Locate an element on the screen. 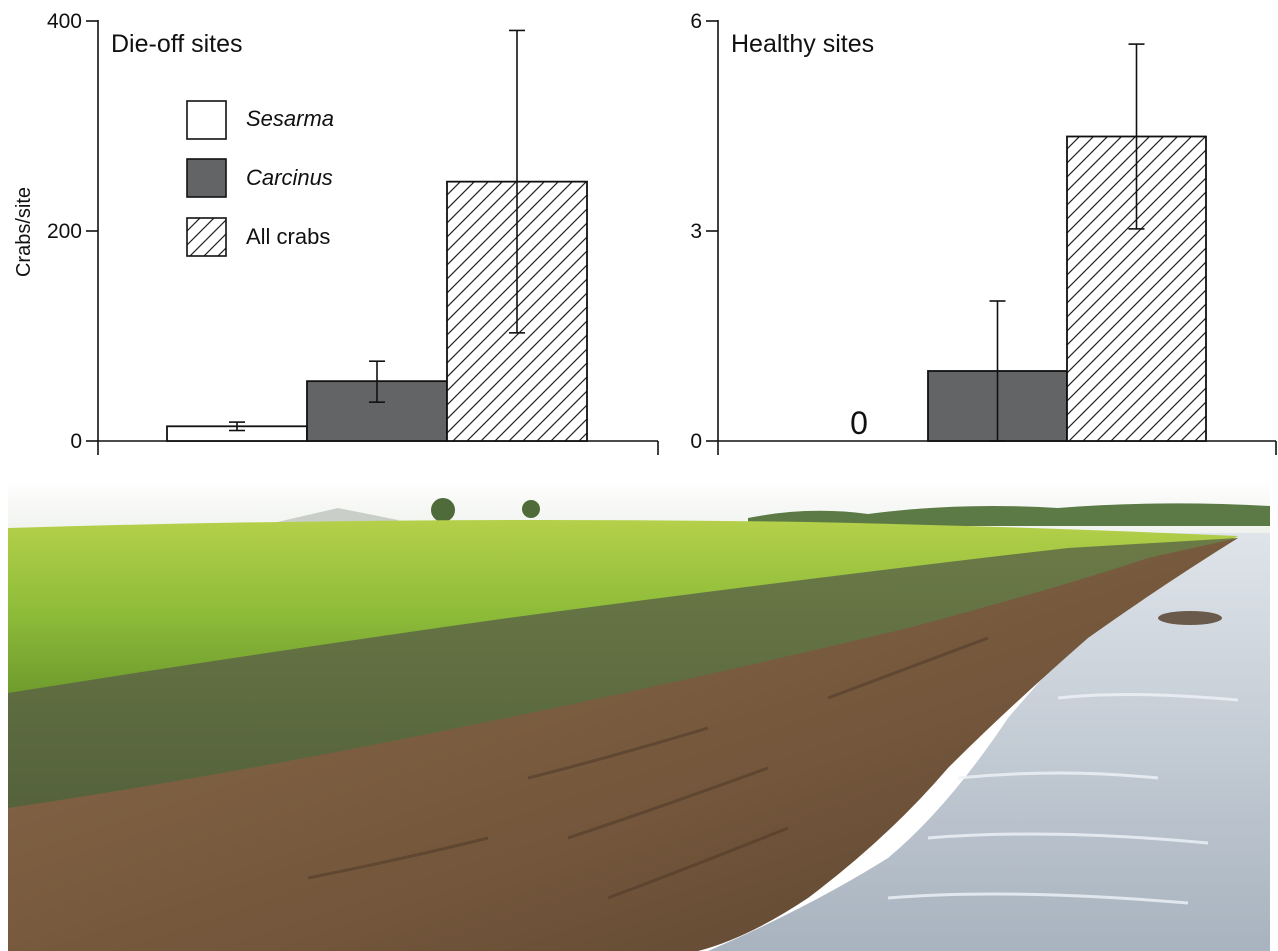  healthy-error-bars is located at coordinates (1067, 242).